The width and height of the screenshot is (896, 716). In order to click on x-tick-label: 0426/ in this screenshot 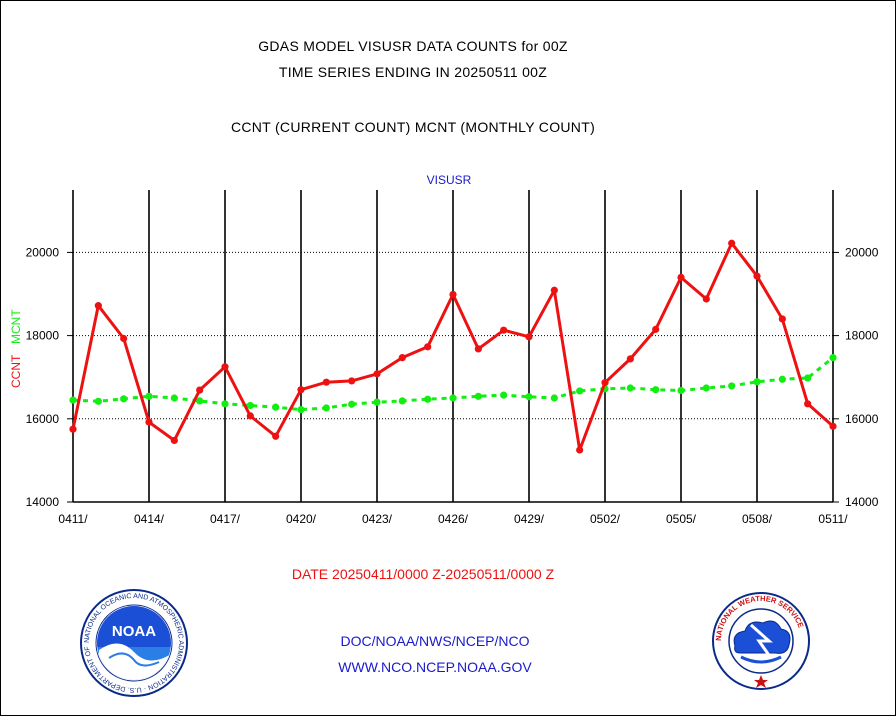, I will do `click(453, 519)`.